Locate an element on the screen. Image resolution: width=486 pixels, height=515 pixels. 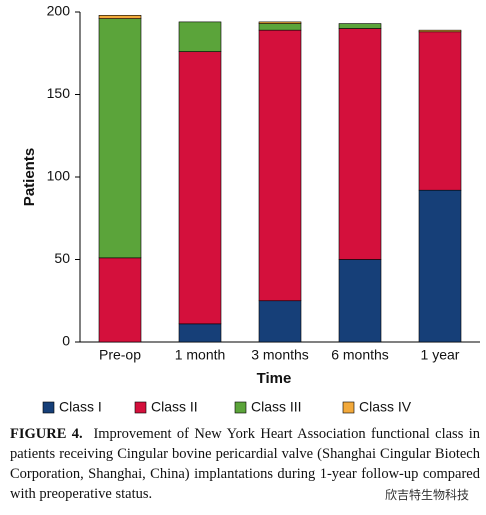
y-tick-label: 0 is located at coordinates (66, 341).